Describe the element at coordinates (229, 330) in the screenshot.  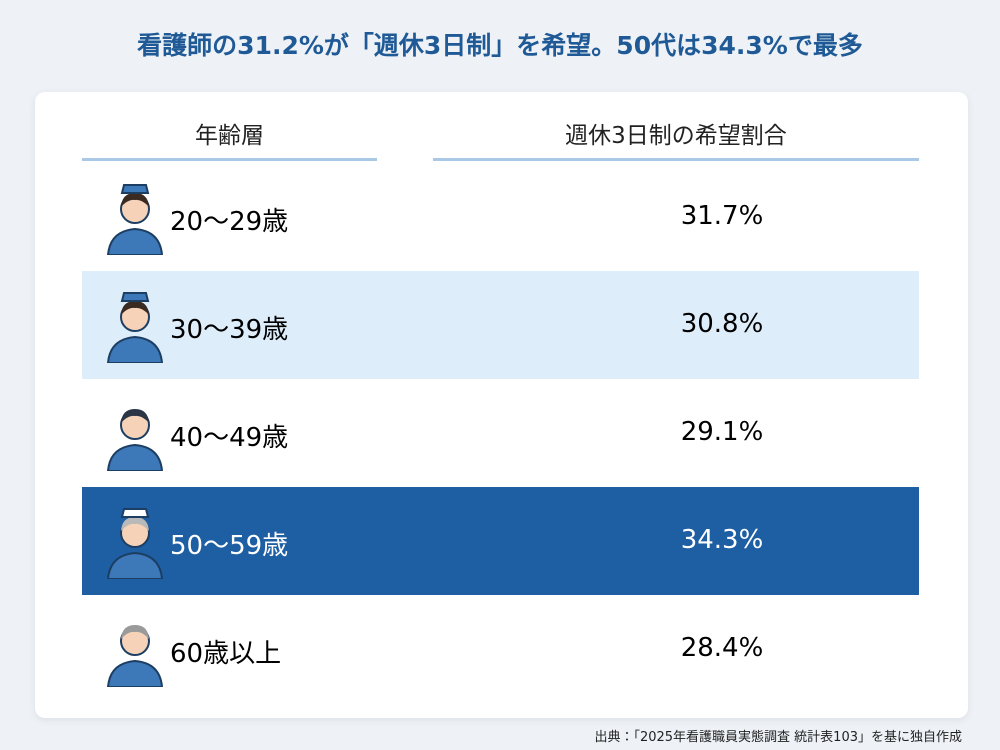
I see `age-group: 30〜39歳` at that location.